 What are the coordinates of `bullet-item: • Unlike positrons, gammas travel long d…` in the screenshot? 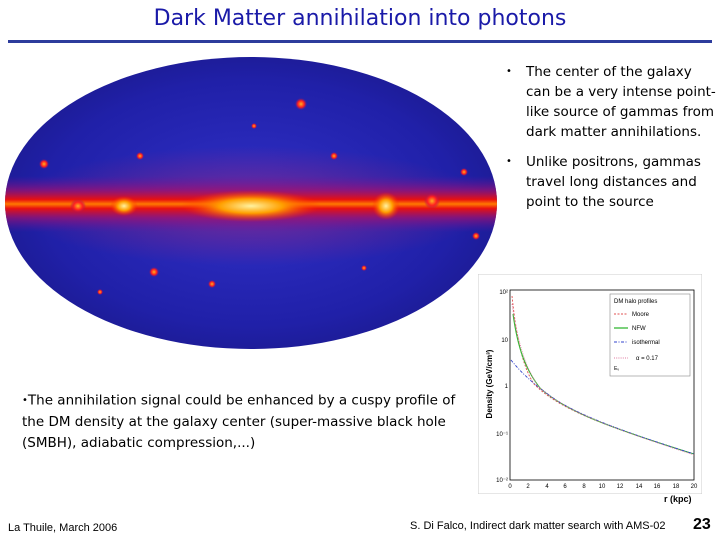 It's located at (610, 182).